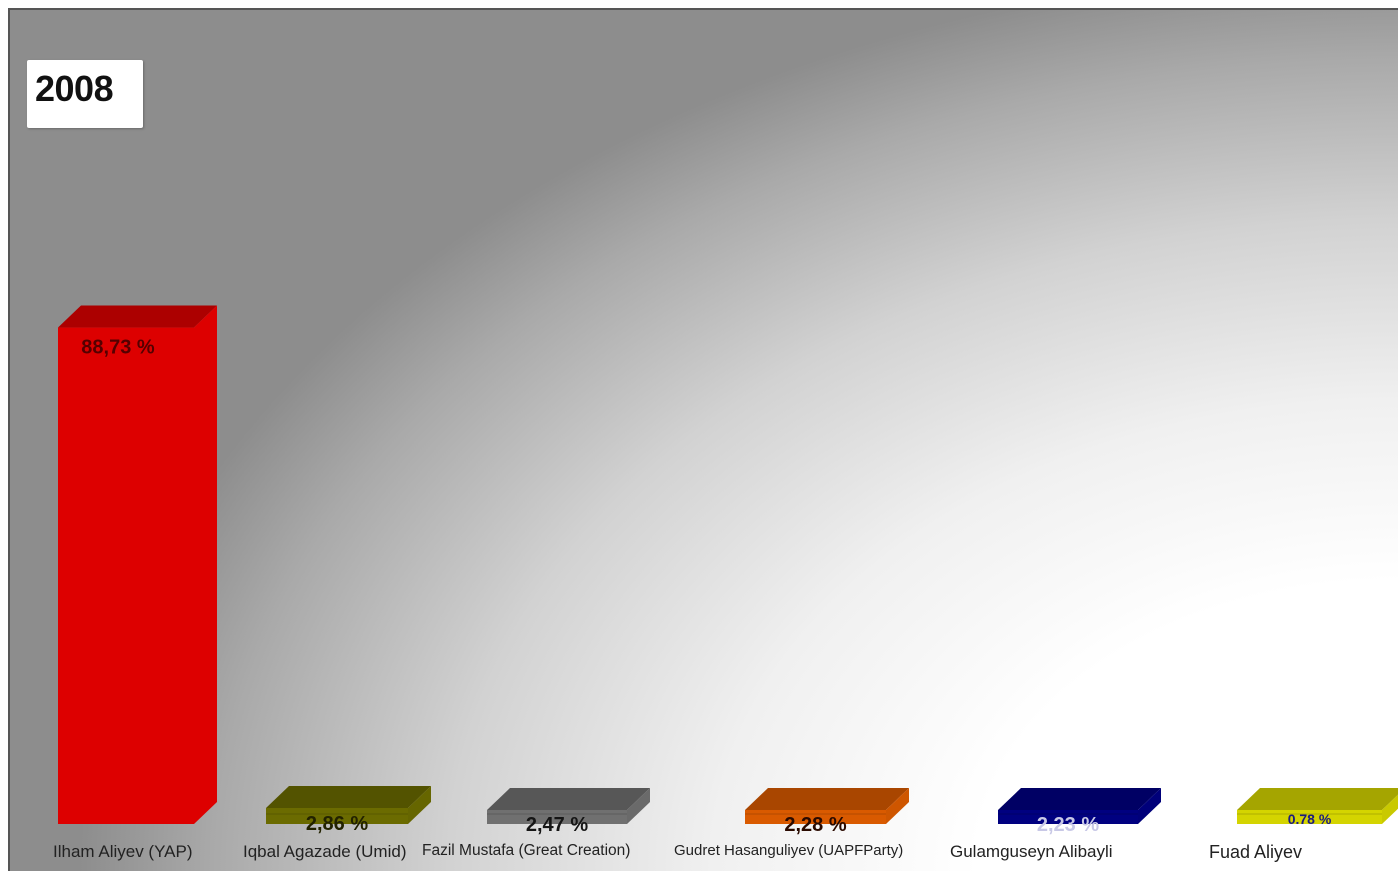 The width and height of the screenshot is (1398, 871). Describe the element at coordinates (557, 825) in the screenshot. I see `data-label: 2,47 %` at that location.